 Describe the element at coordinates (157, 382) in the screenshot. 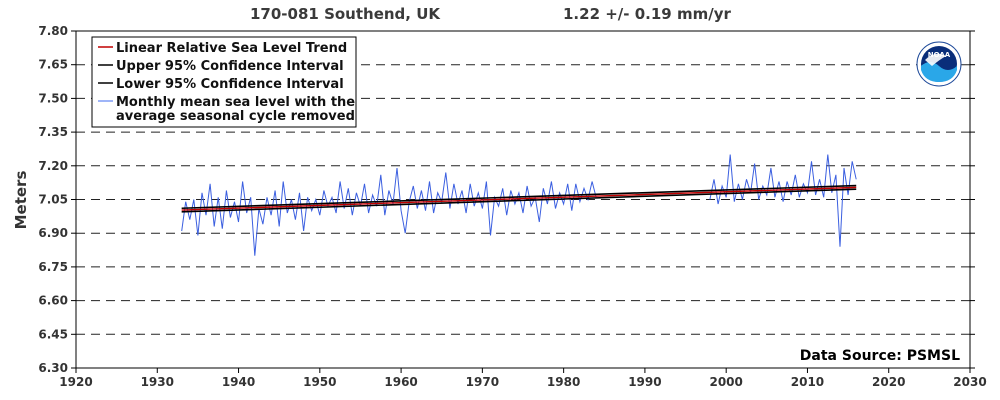

I see `x-tick-label: 1930` at that location.